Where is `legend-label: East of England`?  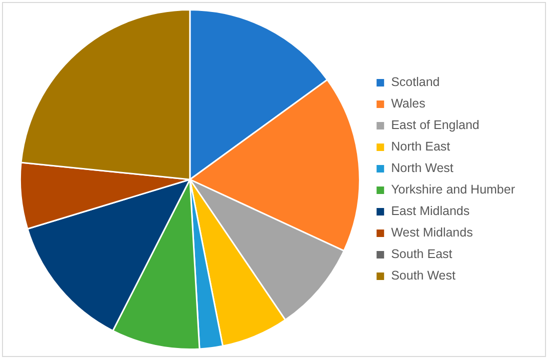
legend-label: East of England is located at coordinates (435, 125).